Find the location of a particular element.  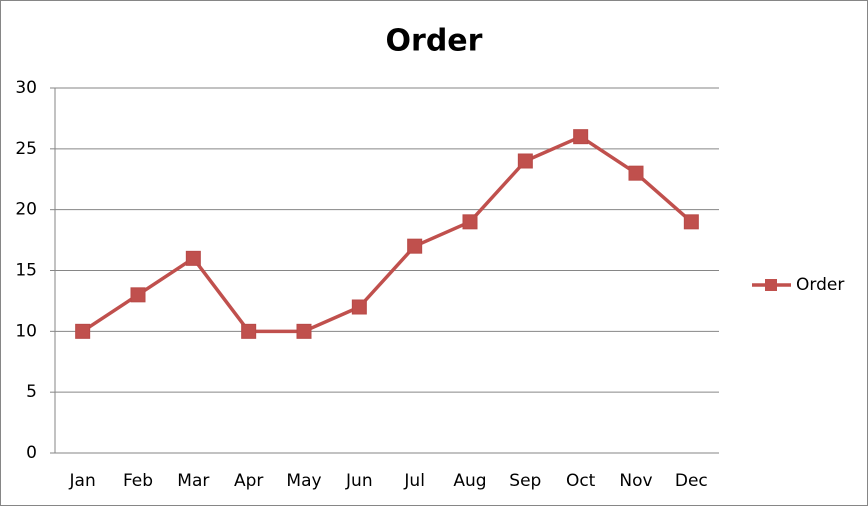

legend-marker is located at coordinates (771, 285).